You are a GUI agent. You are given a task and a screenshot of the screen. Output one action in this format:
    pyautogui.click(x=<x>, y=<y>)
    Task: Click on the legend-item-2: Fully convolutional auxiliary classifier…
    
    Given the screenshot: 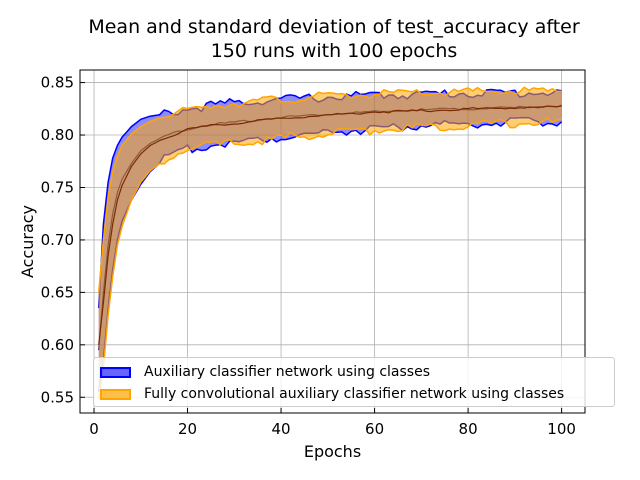 What is the action you would take?
    pyautogui.click(x=332, y=394)
    